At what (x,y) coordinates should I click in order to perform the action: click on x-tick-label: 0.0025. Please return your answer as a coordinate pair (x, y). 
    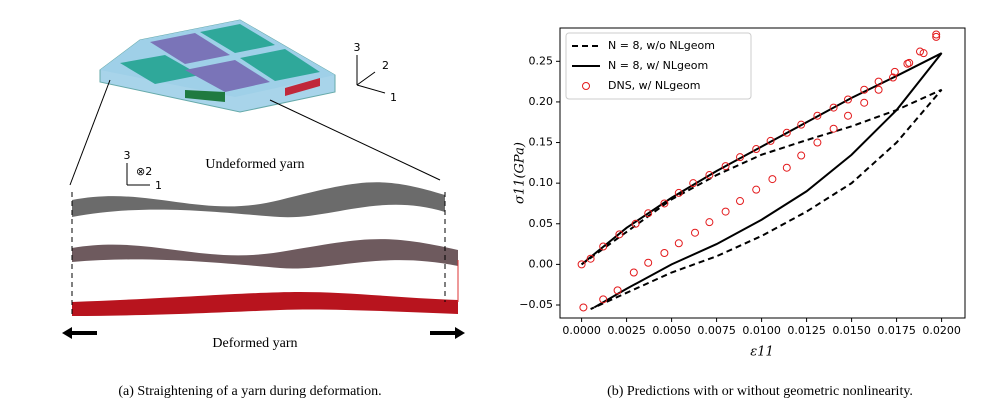
    Looking at the image, I should click on (626, 330).